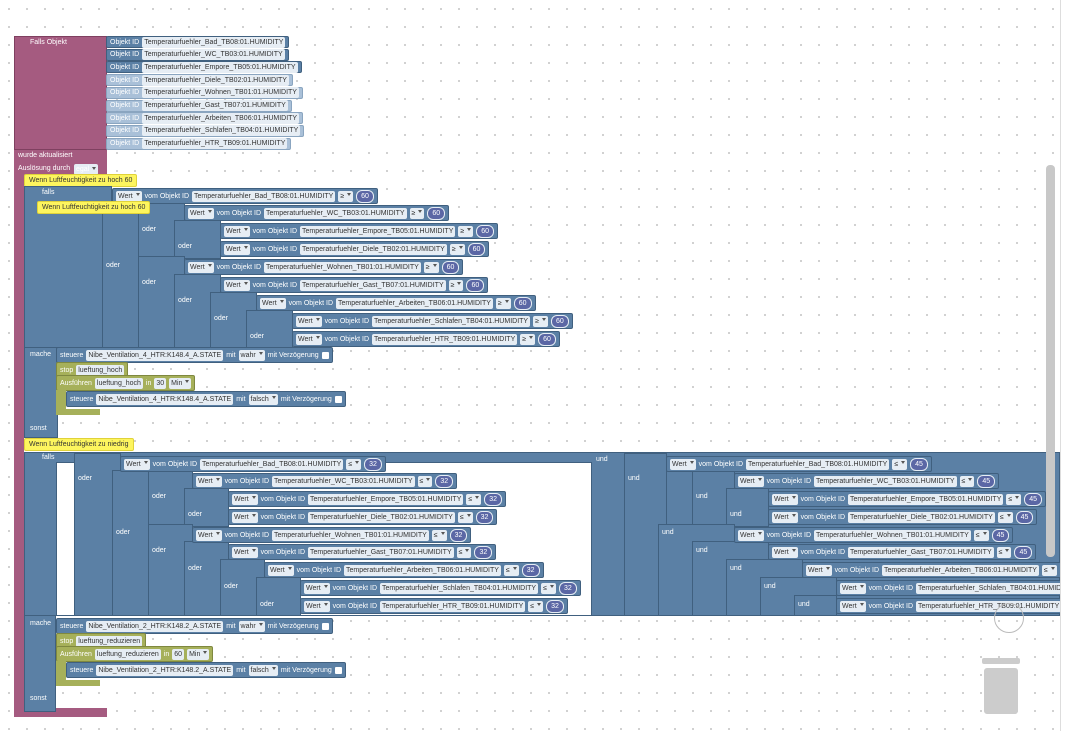 Image resolution: width=1073 pixels, height=731 pixels. I want to click on device: Nibe_Ventilation_2_HTR:K148.2_A.STATE, so click(155, 626).